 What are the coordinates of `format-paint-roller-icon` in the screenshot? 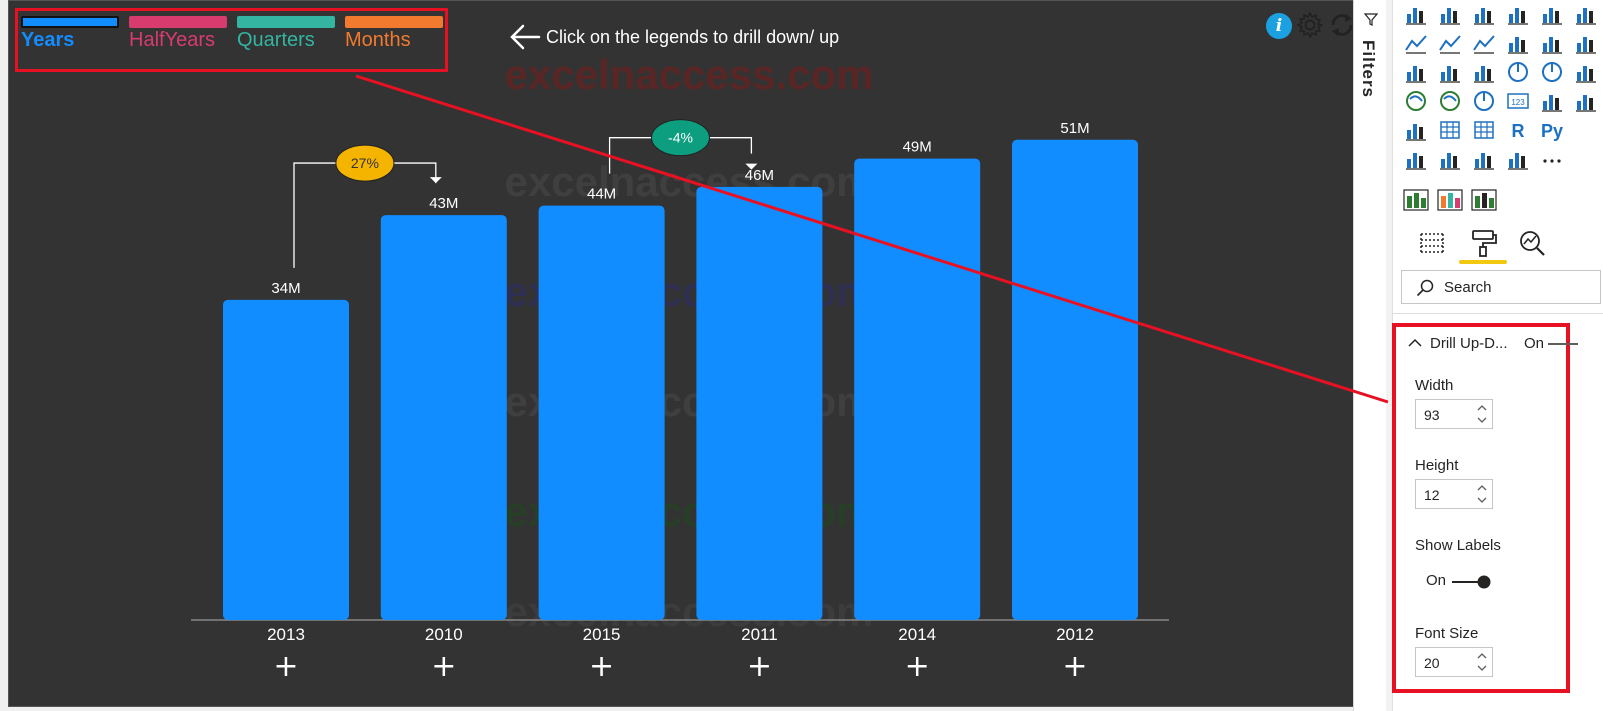 It's located at (1483, 243).